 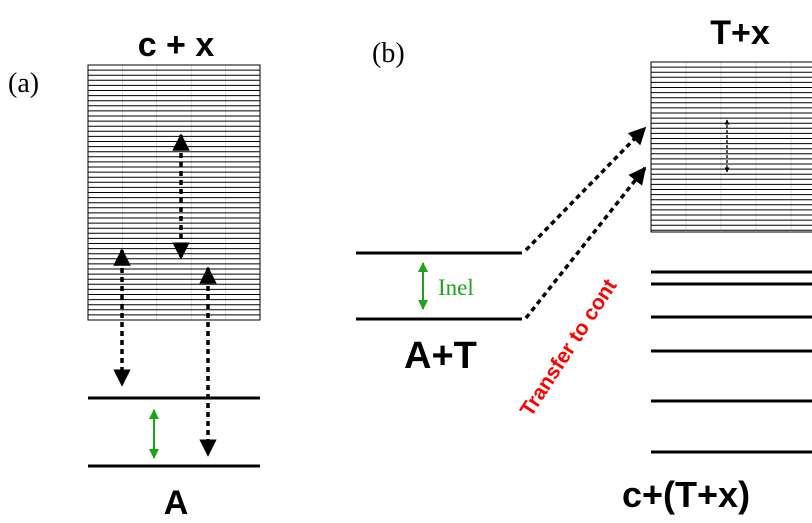 I want to click on panel-b-transfer-arrow-lower, so click(x=585, y=243).